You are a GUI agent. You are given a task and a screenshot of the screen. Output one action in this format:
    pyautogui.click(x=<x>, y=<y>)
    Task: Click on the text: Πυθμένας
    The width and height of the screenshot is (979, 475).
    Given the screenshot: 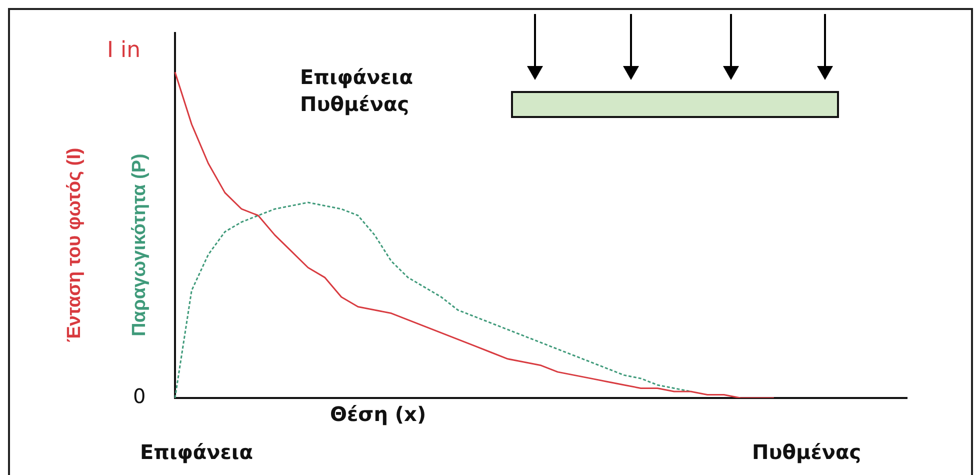 What is the action you would take?
    pyautogui.click(x=807, y=452)
    